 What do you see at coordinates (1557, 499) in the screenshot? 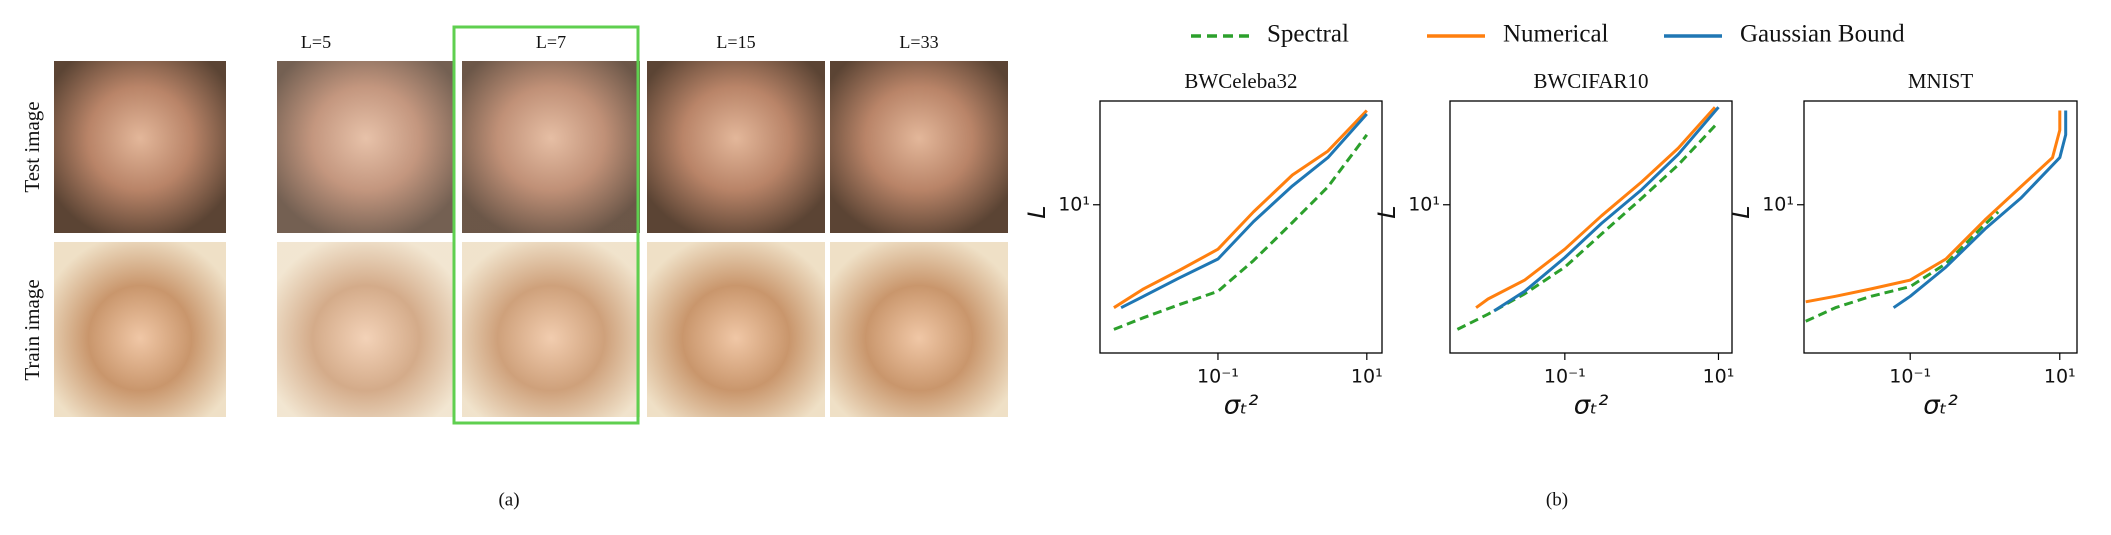
I see `caption: (b)` at bounding box center [1557, 499].